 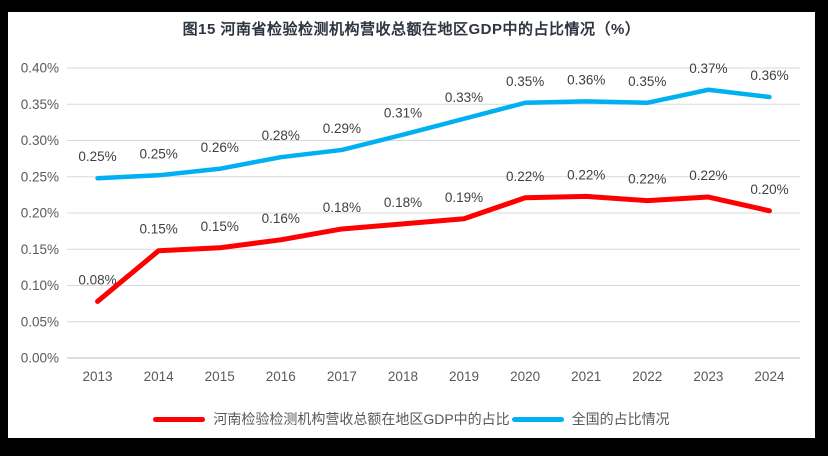 I want to click on chart-title: 图15 河南省检验检测机构营收总额在地区GDP中的占比情况（%）, so click(x=411, y=29).